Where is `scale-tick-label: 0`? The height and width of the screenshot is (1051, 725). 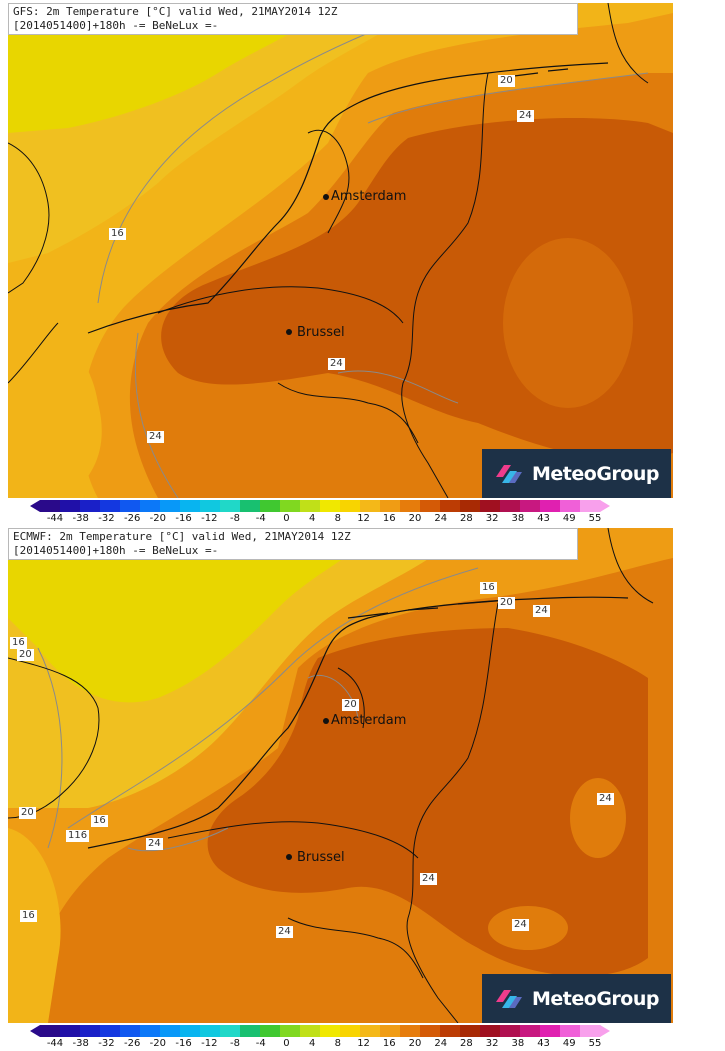
scale-tick-label: 0 is located at coordinates (286, 1043).